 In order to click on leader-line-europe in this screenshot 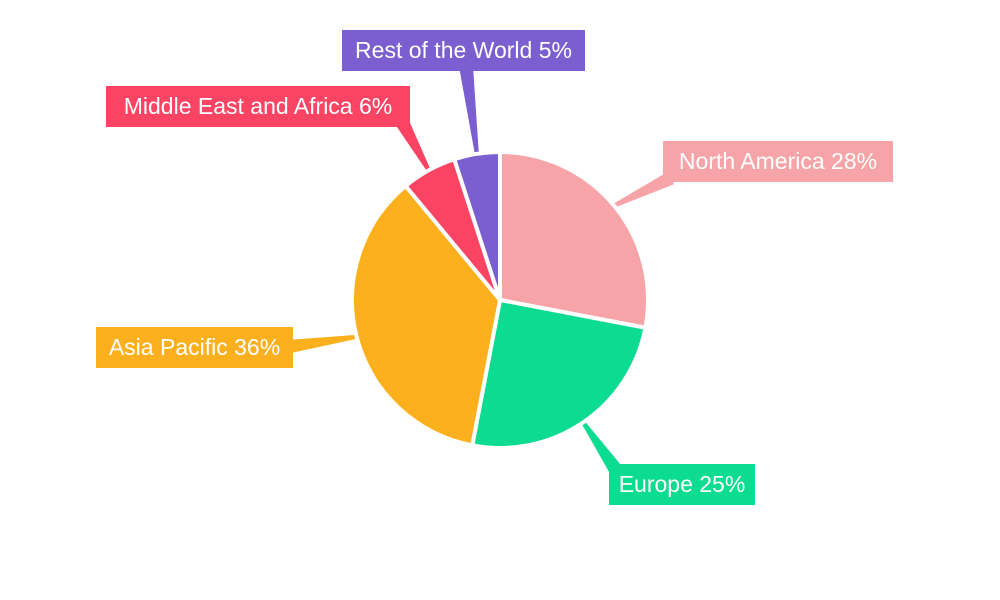, I will do `click(601, 447)`.